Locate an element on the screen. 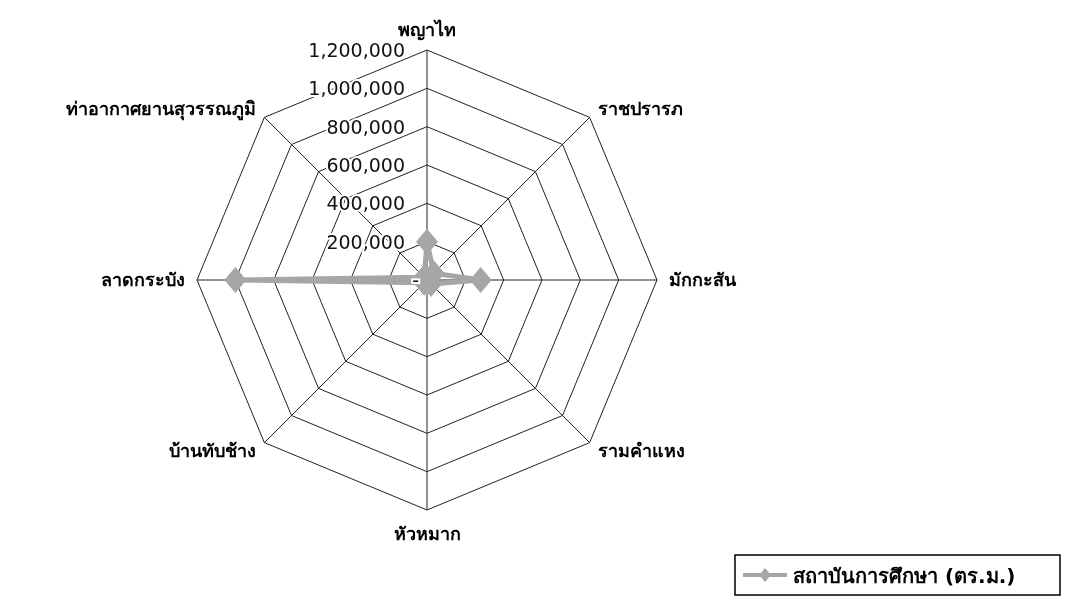  spoke-label: ท่าอากาศยานสุวรรณภูมิ is located at coordinates (160, 109).